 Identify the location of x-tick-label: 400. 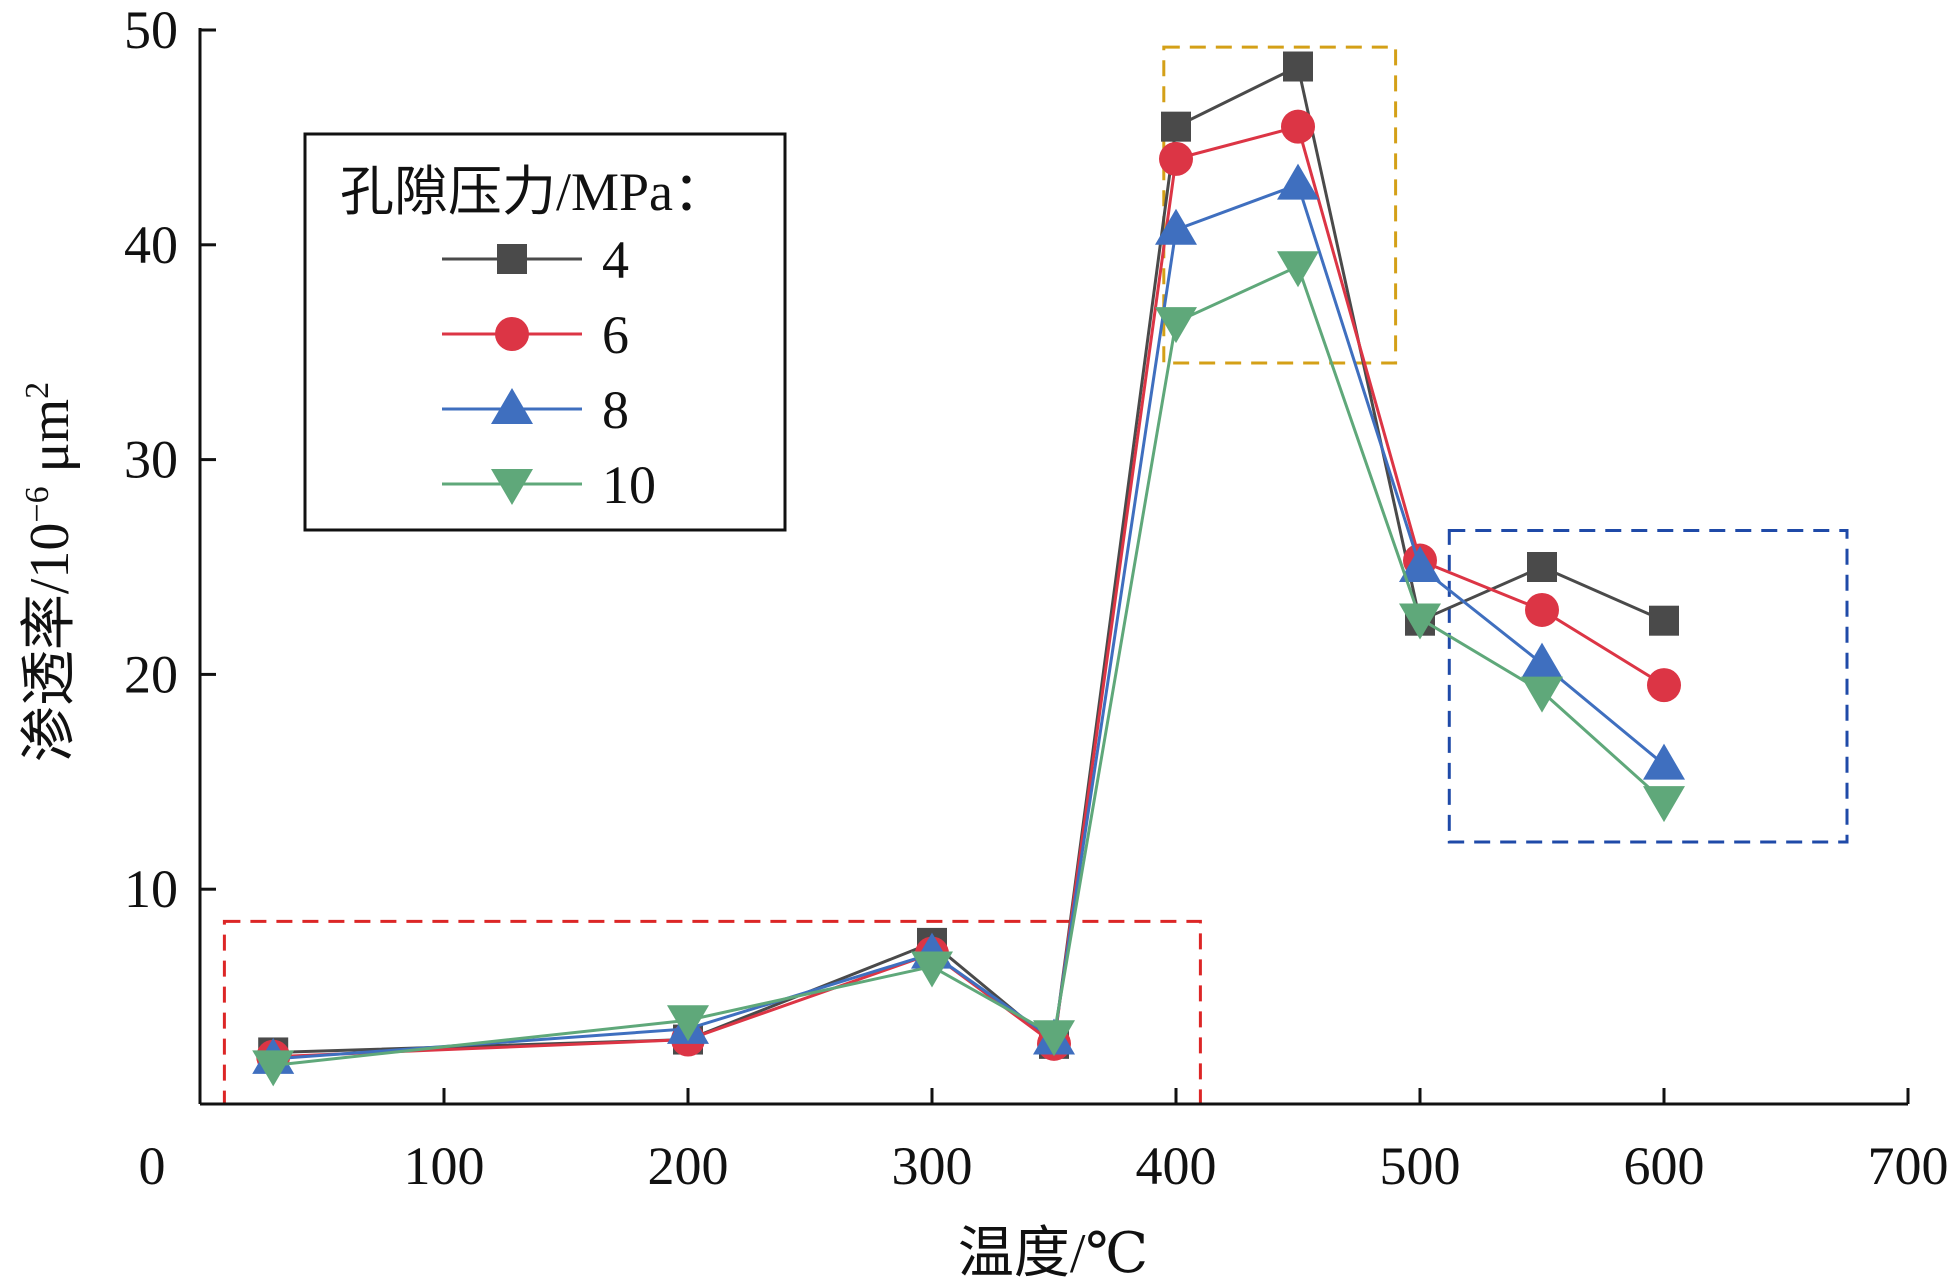
(1176, 1166).